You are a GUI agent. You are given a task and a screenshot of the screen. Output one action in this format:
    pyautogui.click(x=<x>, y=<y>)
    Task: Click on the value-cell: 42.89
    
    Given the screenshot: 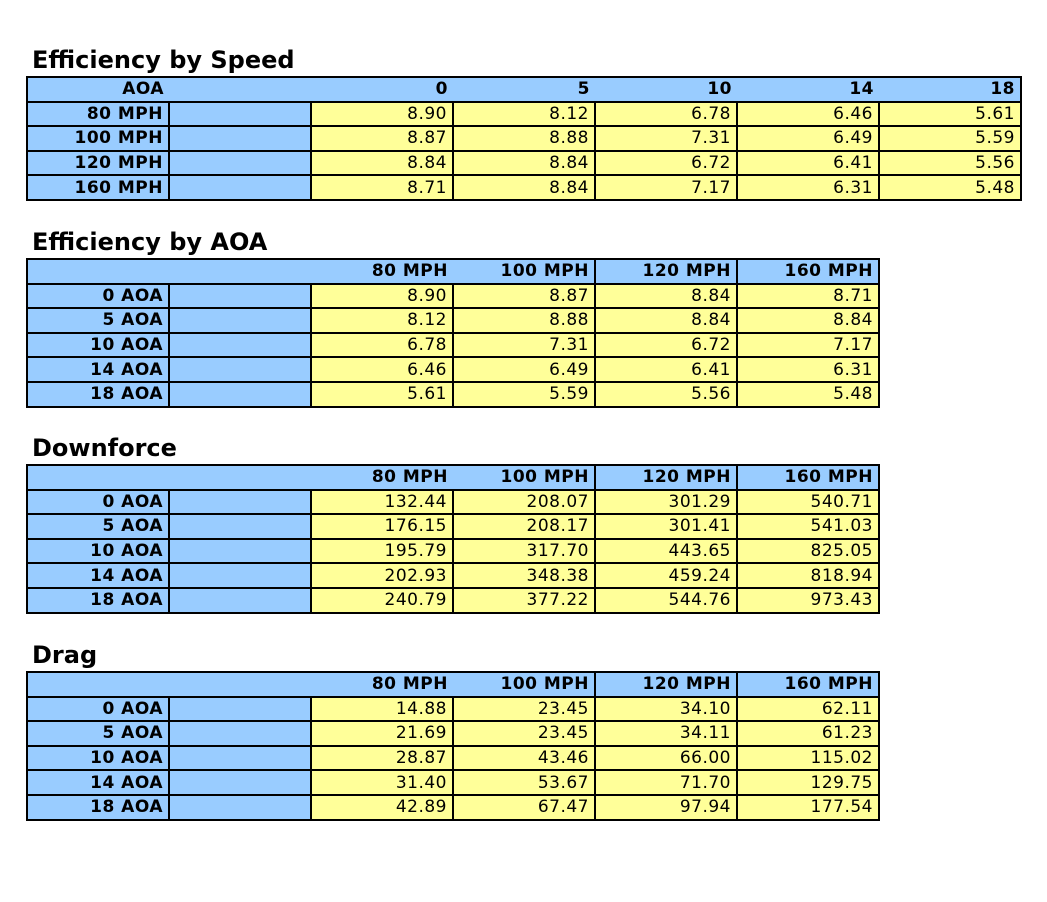 What is the action you would take?
    pyautogui.click(x=382, y=807)
    